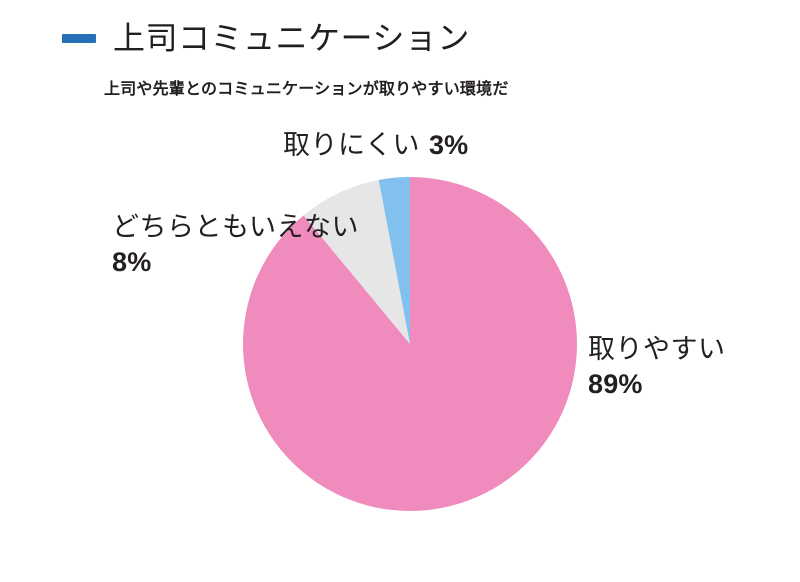  Describe the element at coordinates (657, 349) in the screenshot. I see `slice-label-name: 取りやすい` at that location.